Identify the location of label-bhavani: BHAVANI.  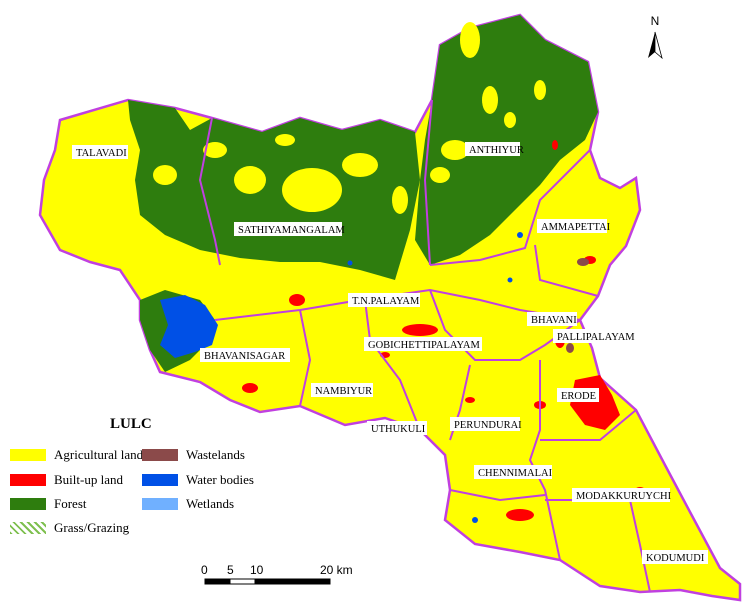
(552, 319).